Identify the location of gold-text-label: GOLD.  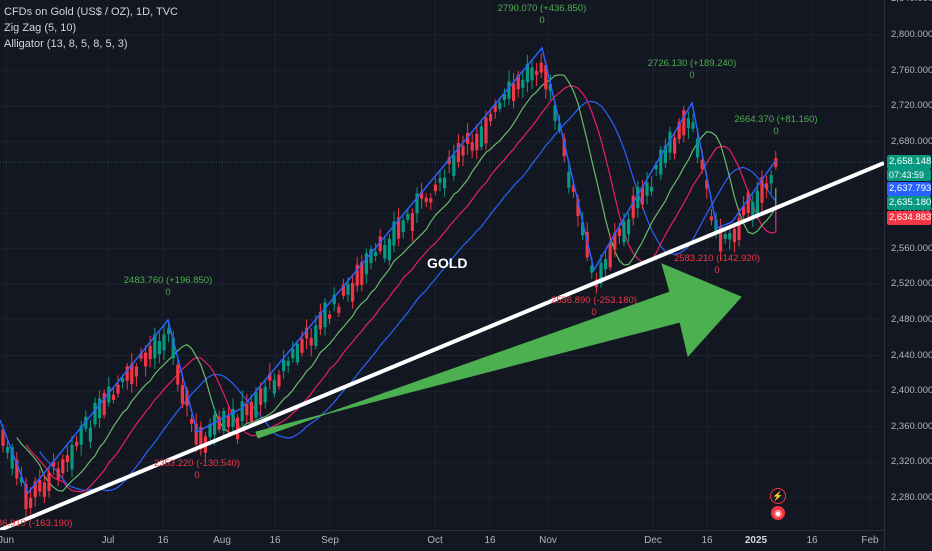
(447, 263).